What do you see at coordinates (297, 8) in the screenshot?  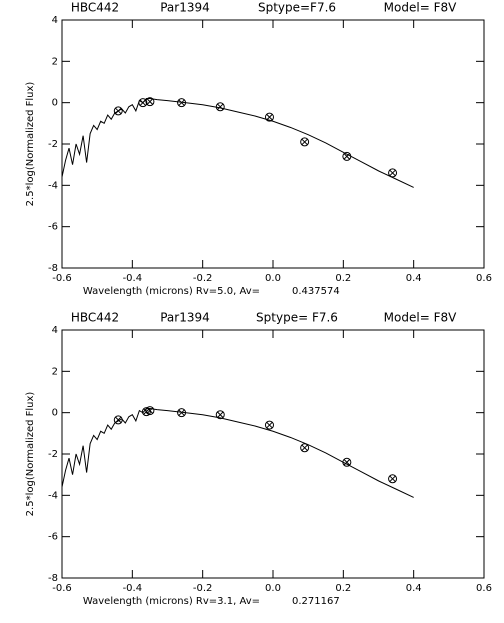 I see `header-text: Sptype=F7.6` at bounding box center [297, 8].